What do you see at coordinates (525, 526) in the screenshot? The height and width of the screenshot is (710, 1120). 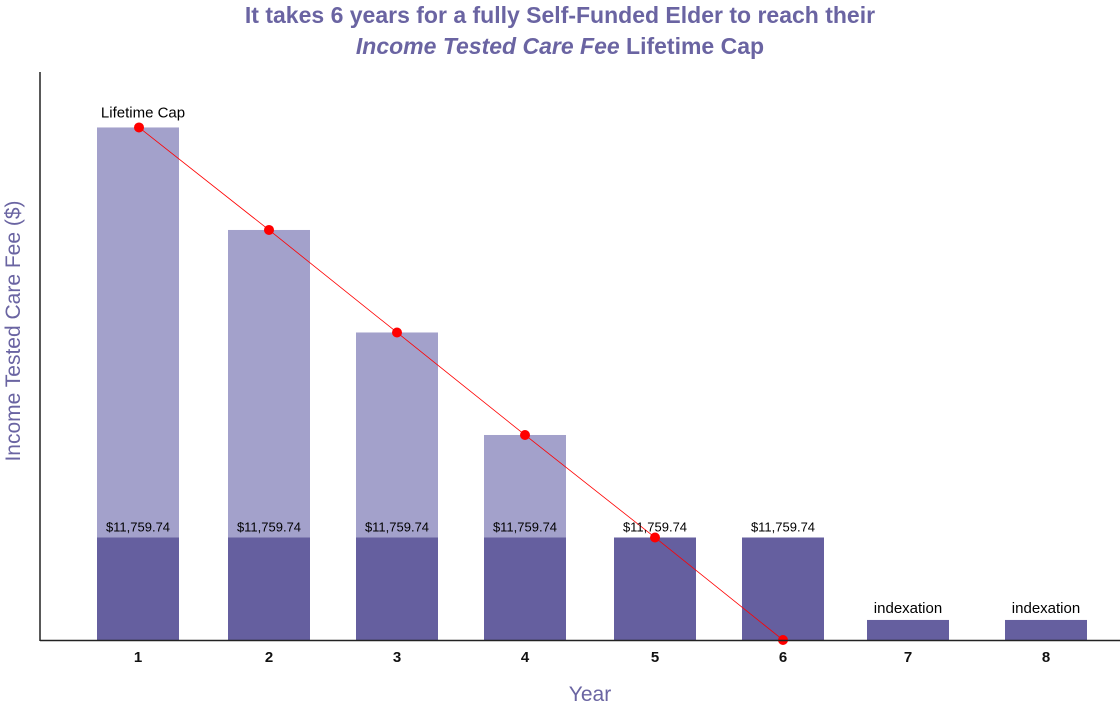 I see `bar-label-year-4: $11,759.74` at bounding box center [525, 526].